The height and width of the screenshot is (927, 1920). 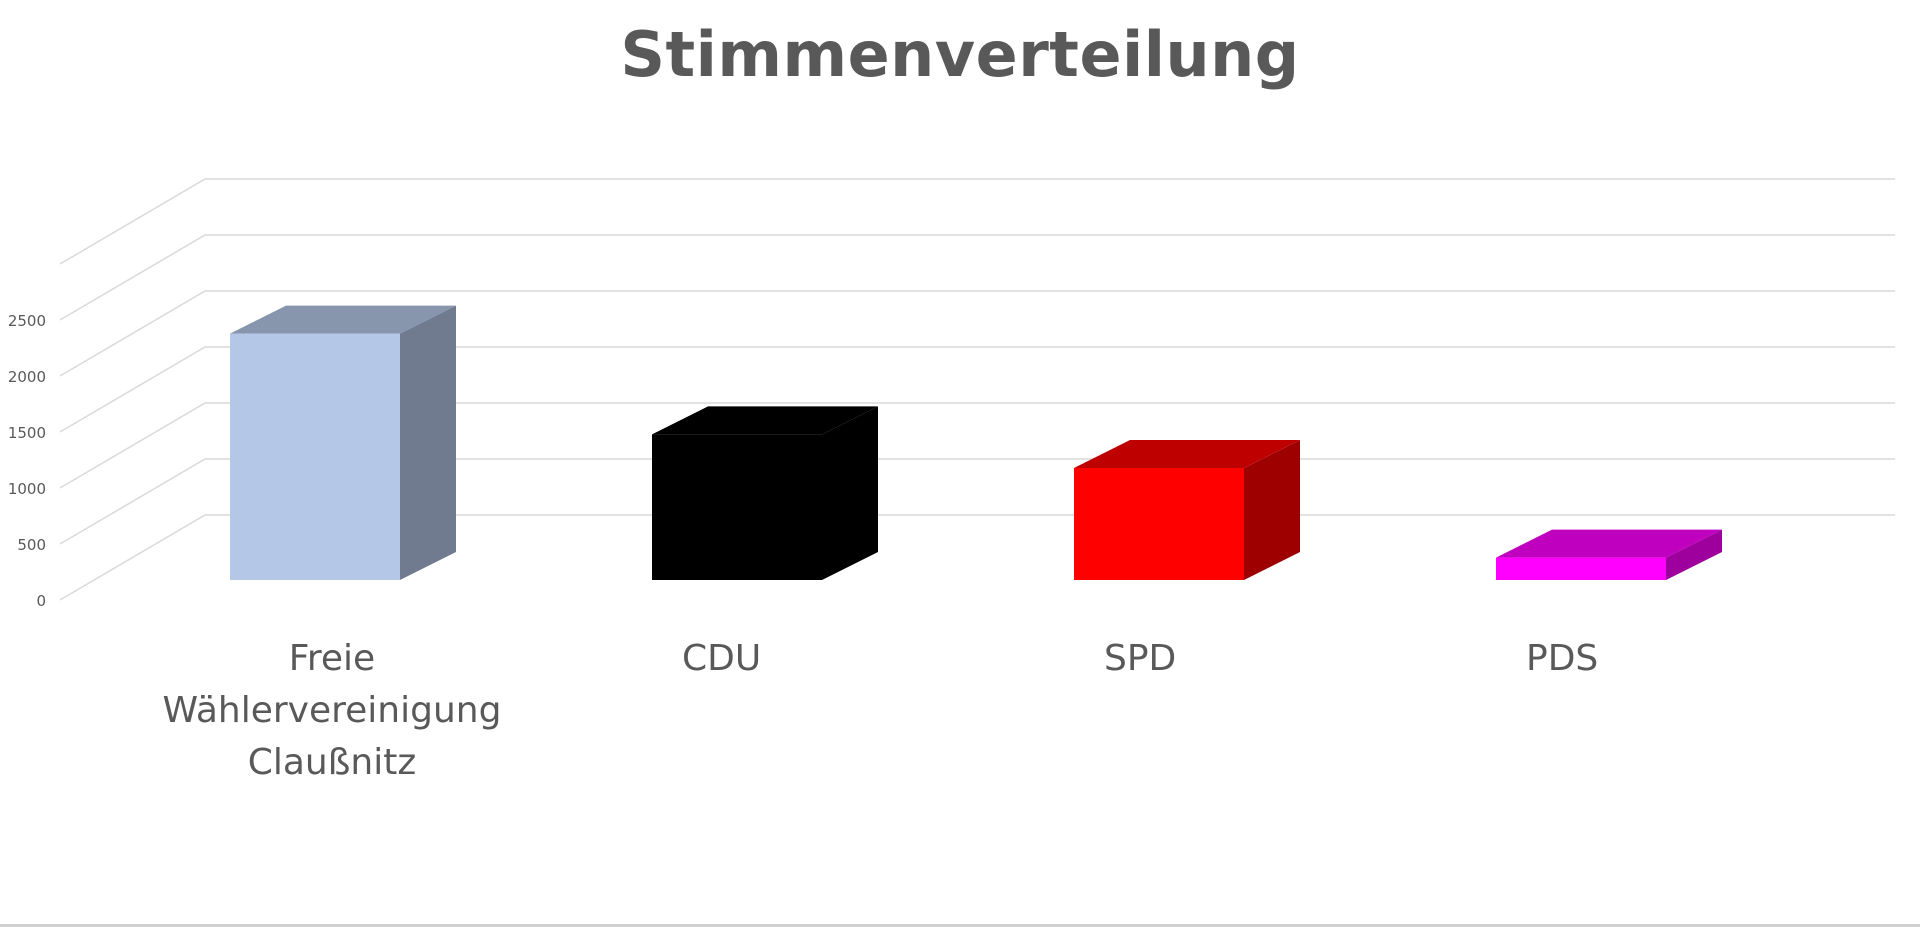 What do you see at coordinates (31, 545) in the screenshot?
I see `y-tick-label: 500` at bounding box center [31, 545].